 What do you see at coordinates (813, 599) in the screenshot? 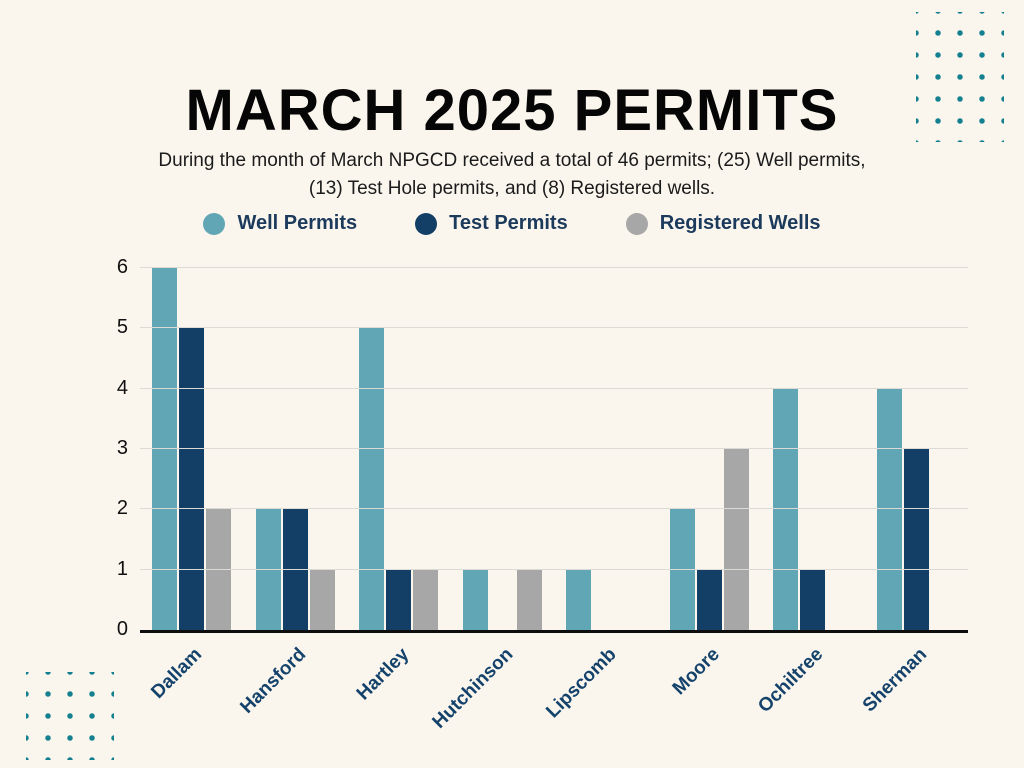
I see `bar-test-permits-ochiltree` at bounding box center [813, 599].